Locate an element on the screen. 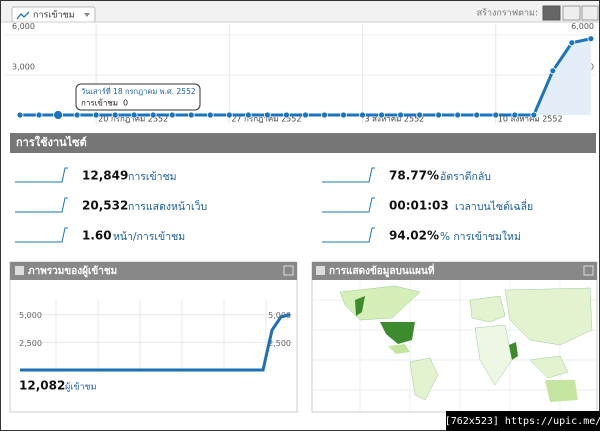 The height and width of the screenshot is (435, 600). x-tick-label: 20 กรกฎาคม 2552 is located at coordinates (133, 119).